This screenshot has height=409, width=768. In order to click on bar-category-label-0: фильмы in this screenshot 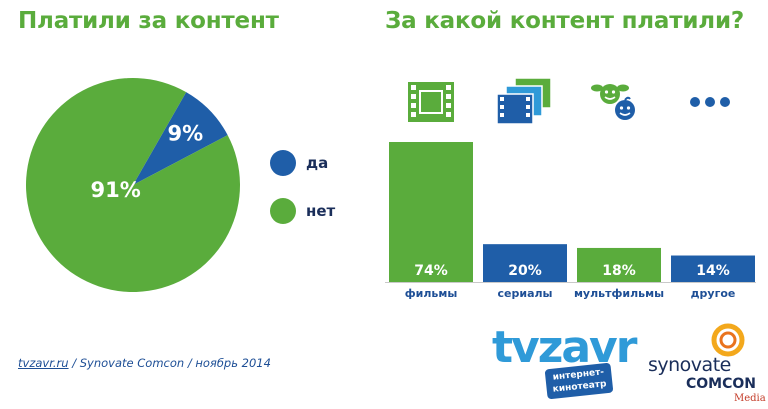, I will do `click(431, 293)`.